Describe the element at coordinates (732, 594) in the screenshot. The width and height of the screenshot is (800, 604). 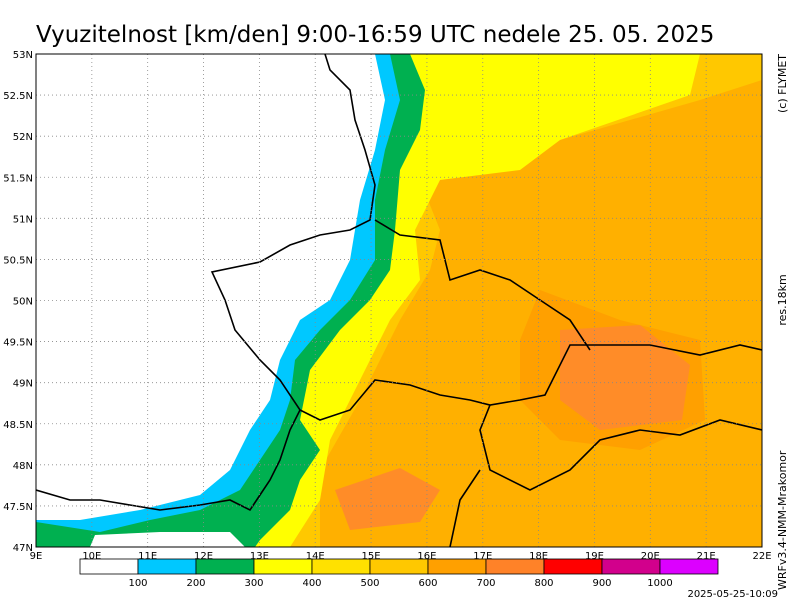
I see `timestamp: 2025-05-25-10:09` at that location.